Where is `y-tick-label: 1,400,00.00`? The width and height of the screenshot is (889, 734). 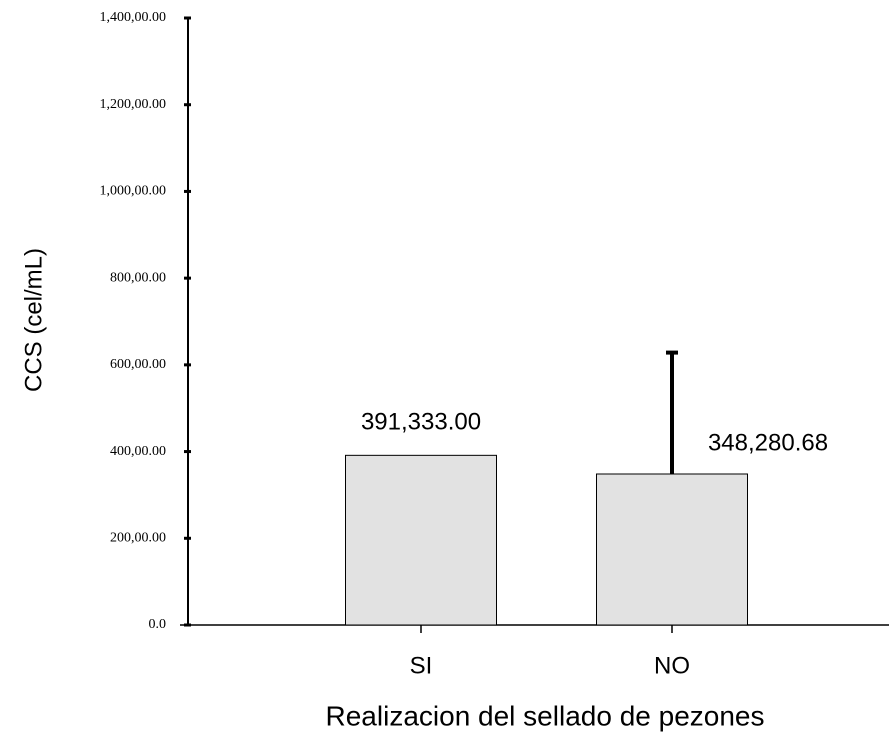 y-tick-label: 1,400,00.00 is located at coordinates (133, 17).